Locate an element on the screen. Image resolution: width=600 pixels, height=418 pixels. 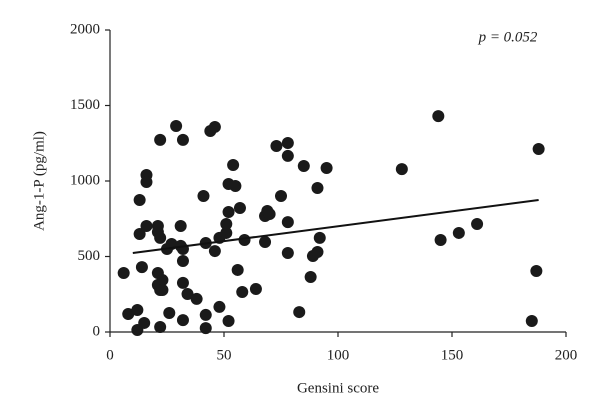
fit-line is located at coordinates (335, 227).